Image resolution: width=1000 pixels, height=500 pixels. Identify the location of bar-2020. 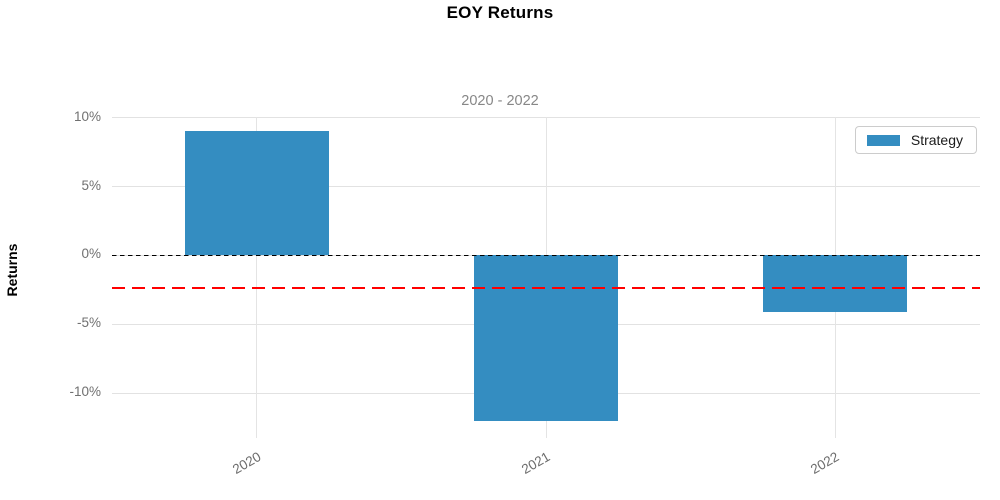
(256, 193).